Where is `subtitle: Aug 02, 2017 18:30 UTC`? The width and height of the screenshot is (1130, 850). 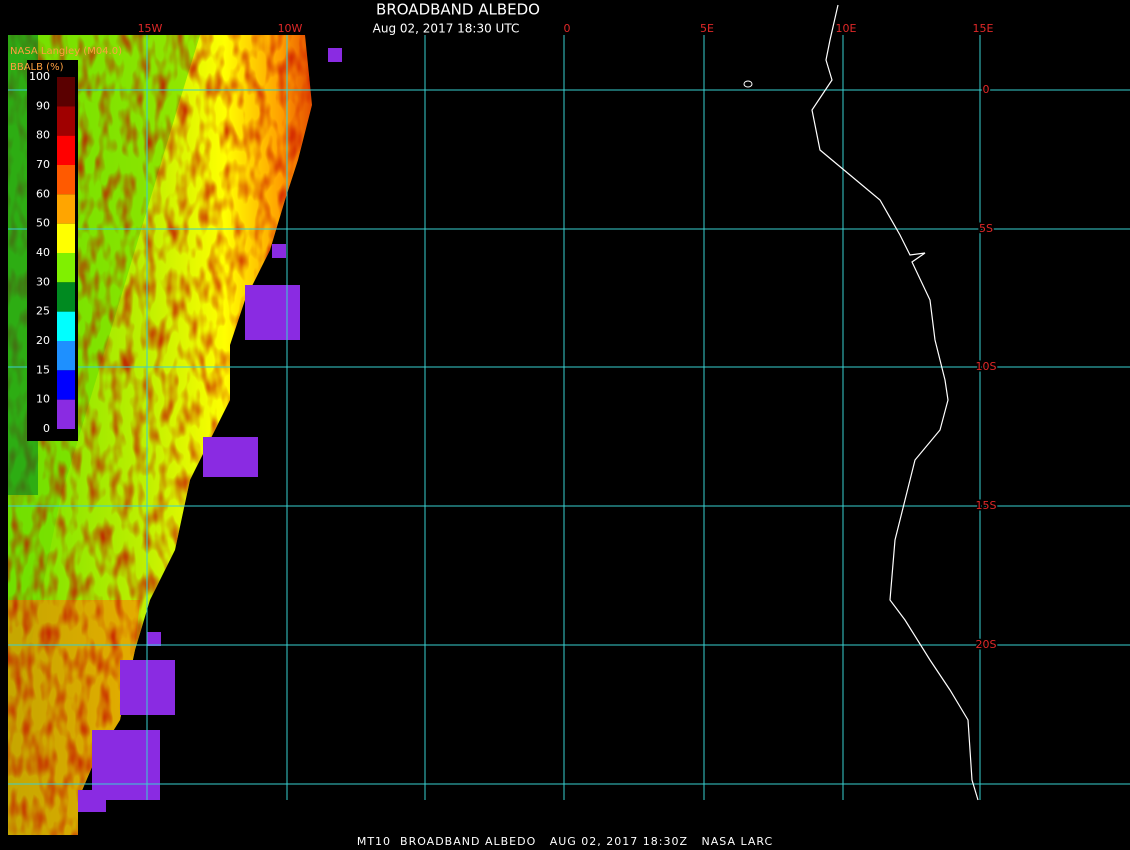 subtitle: Aug 02, 2017 18:30 UTC is located at coordinates (446, 29).